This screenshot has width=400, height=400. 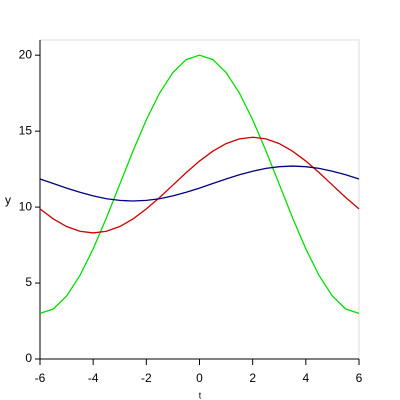 What do you see at coordinates (26, 206) in the screenshot?
I see `y-tick-label: 10` at bounding box center [26, 206].